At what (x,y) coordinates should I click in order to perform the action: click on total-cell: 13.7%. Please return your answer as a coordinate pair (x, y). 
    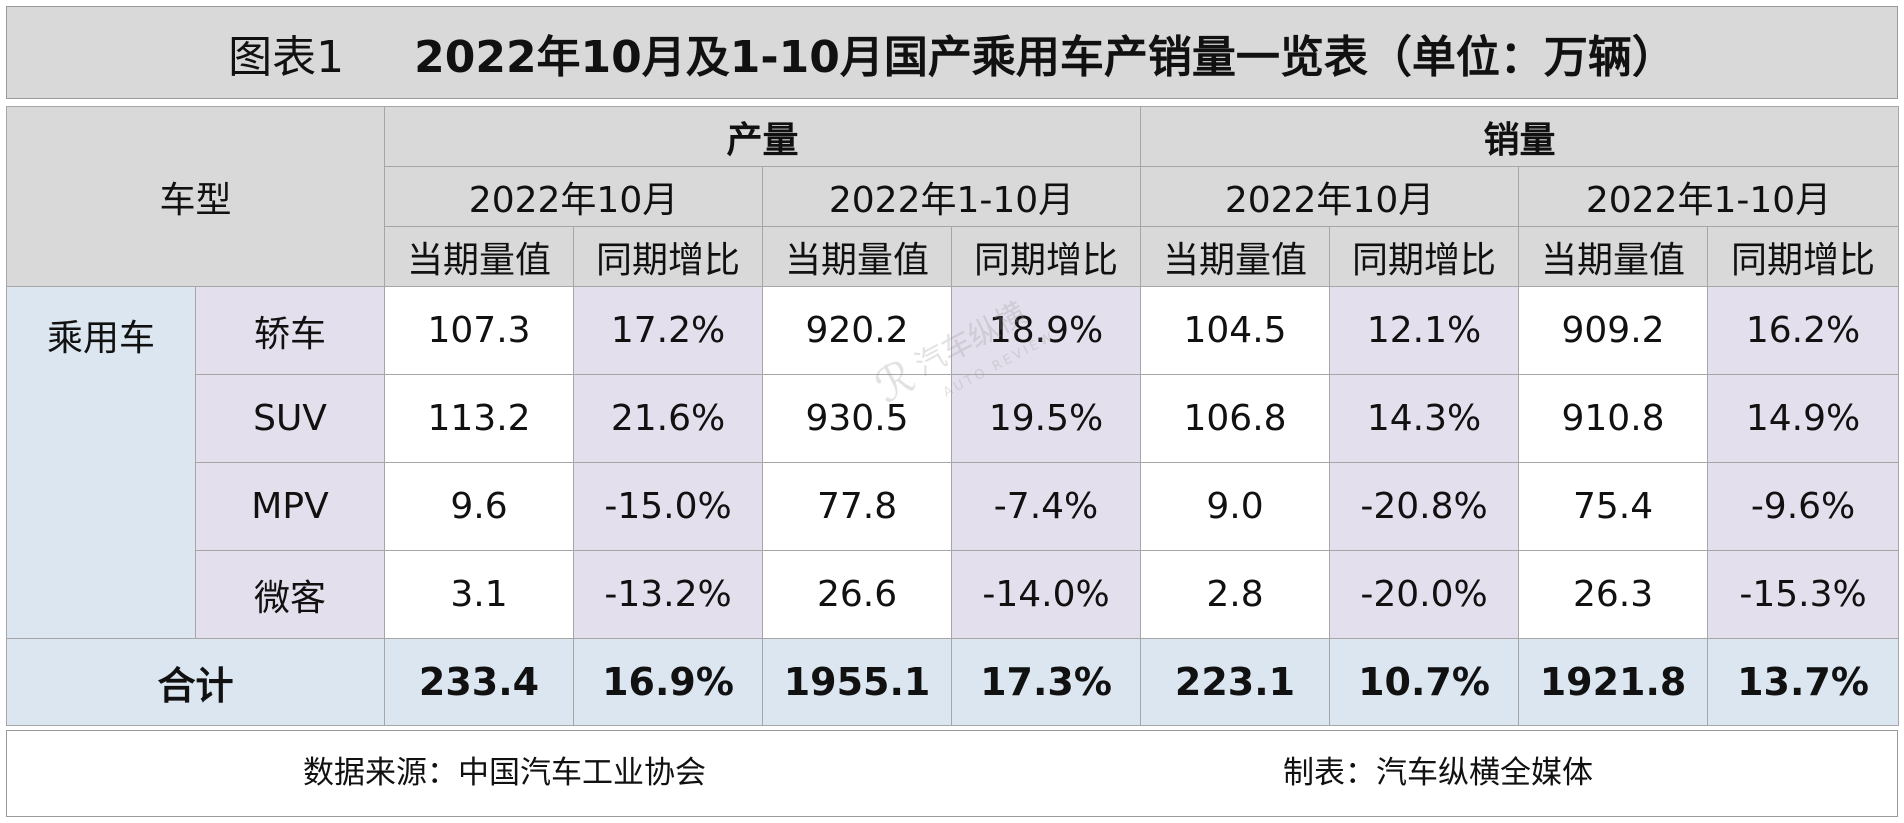
    Looking at the image, I should click on (1803, 682).